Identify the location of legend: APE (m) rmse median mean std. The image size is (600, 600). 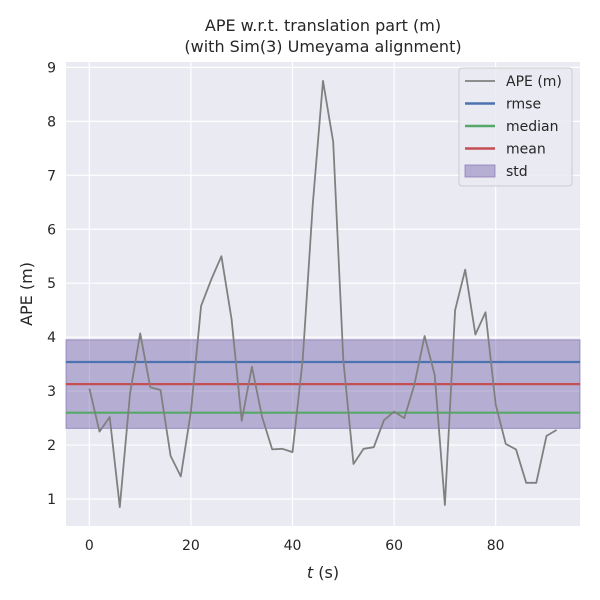
(515, 127).